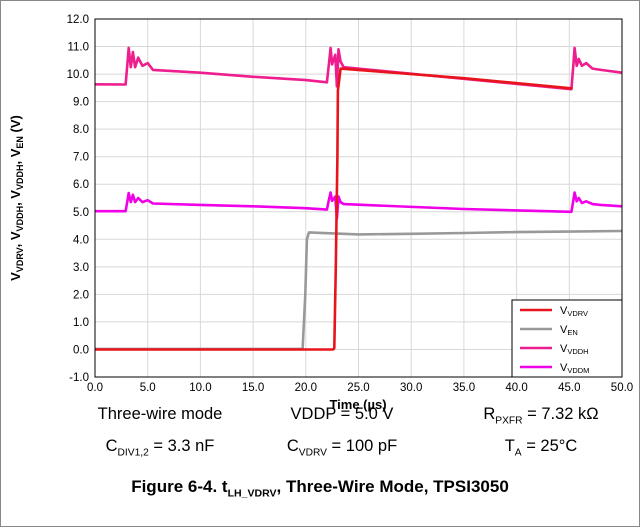 The width and height of the screenshot is (640, 527). Describe the element at coordinates (549, 446) in the screenshot. I see `ta-value: = 25°C` at that location.